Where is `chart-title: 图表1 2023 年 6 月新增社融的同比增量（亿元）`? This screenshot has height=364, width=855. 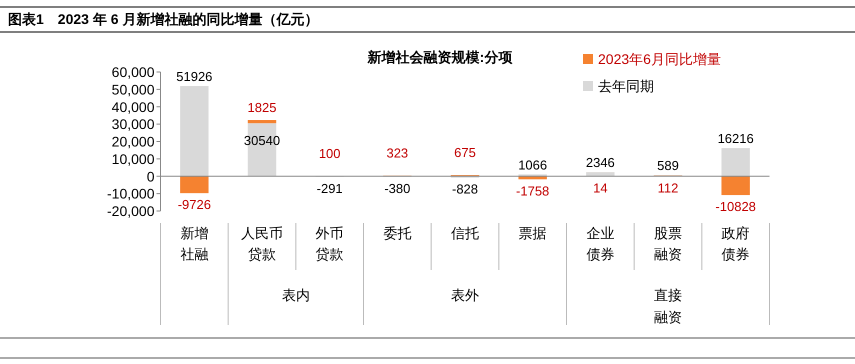 chart-title: 图表1 2023 年 6 月新增社融的同比增量（亿元） is located at coordinates (163, 19).